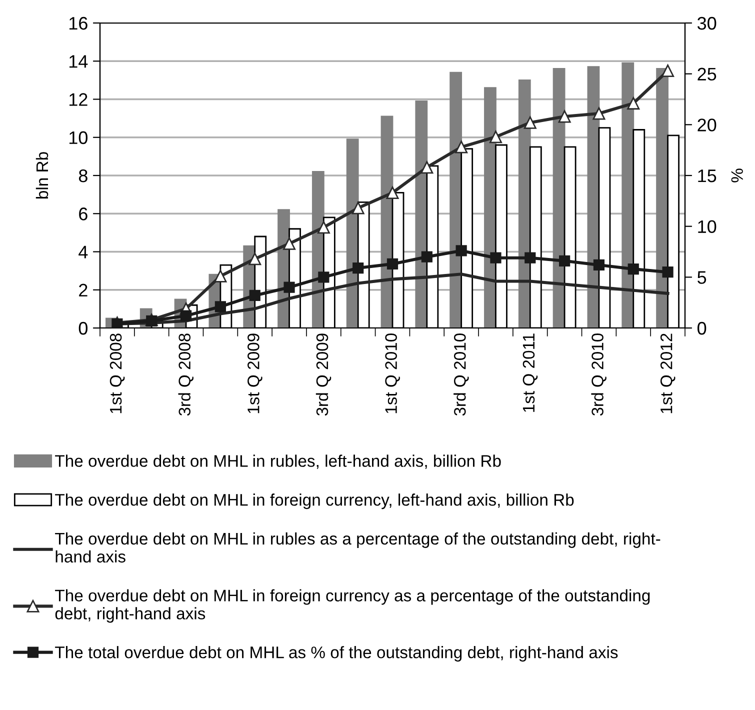 The image size is (755, 710). I want to click on y2-tick-label: 20, so click(707, 125).